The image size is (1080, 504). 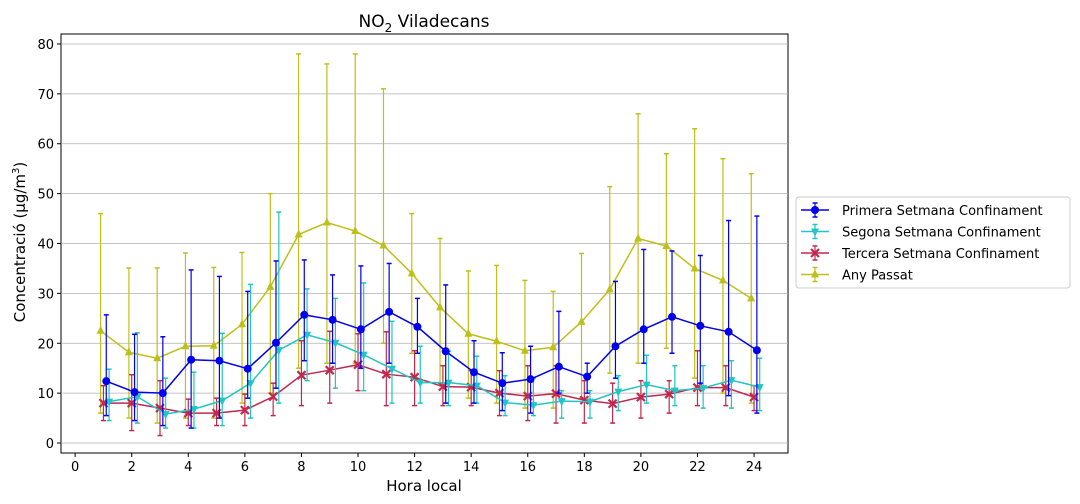 What do you see at coordinates (697, 467) in the screenshot?
I see `x-tick-label-22: 22` at bounding box center [697, 467].